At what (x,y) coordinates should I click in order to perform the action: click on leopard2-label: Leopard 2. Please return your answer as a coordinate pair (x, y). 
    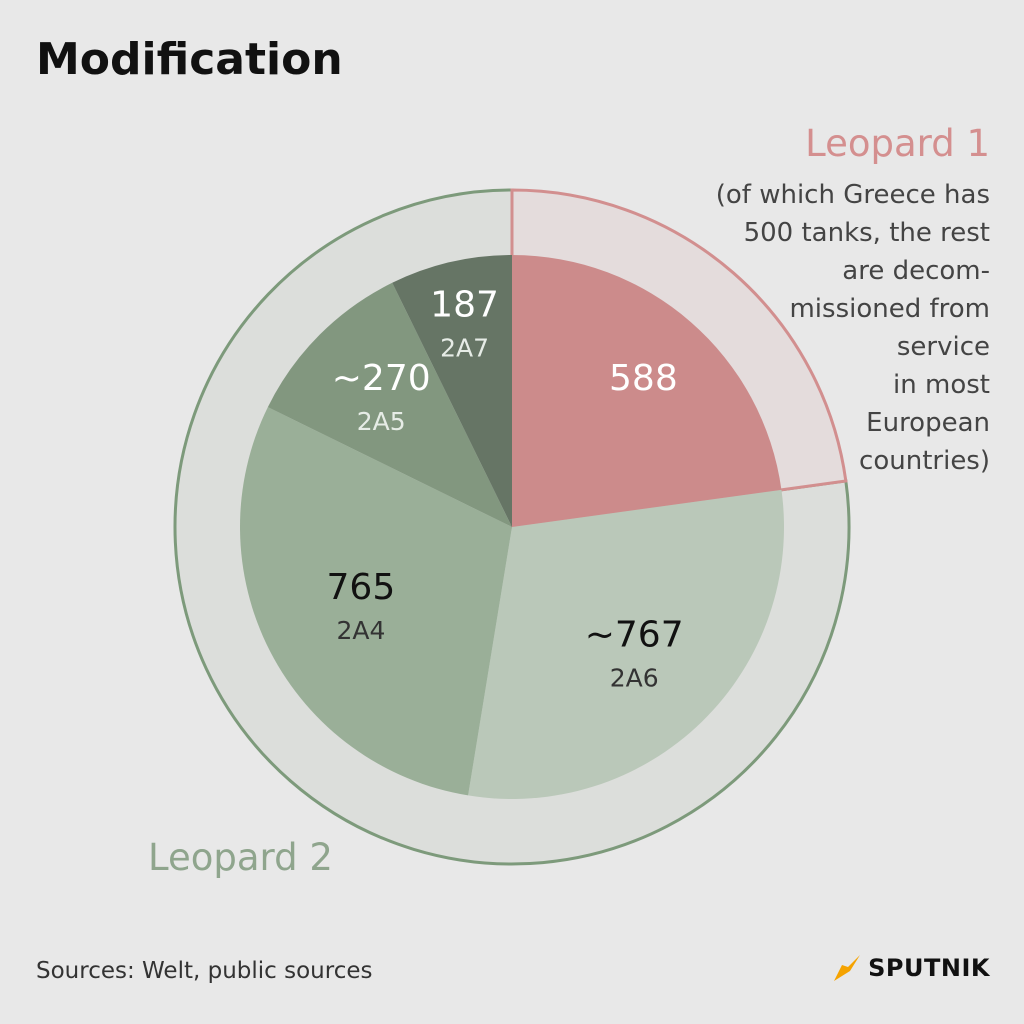
    Looking at the image, I should click on (240, 857).